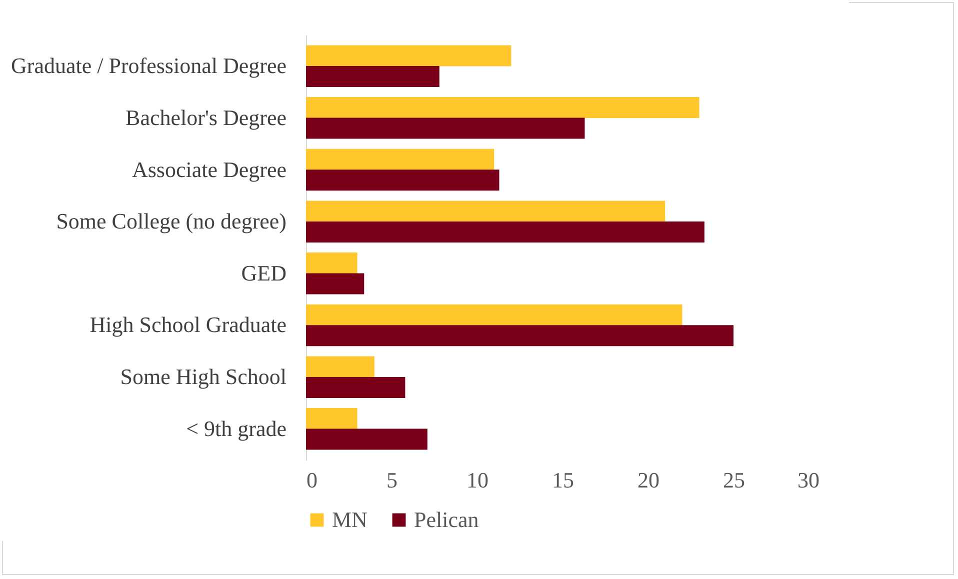  What do you see at coordinates (263, 273) in the screenshot?
I see `y-tick-label: GED` at bounding box center [263, 273].